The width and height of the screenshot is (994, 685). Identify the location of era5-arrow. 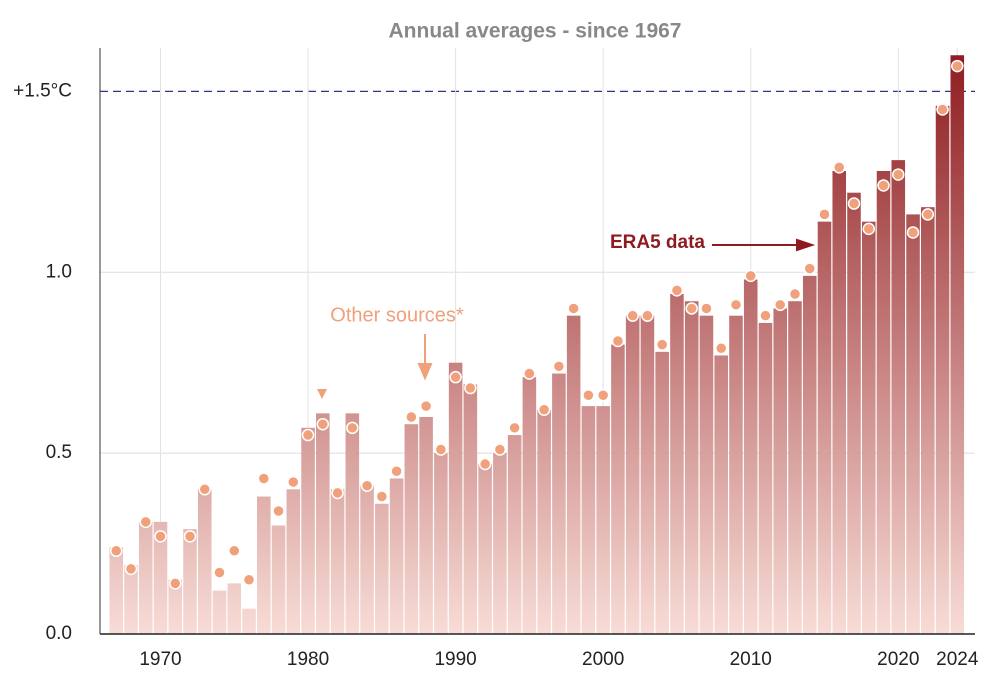
(764, 245).